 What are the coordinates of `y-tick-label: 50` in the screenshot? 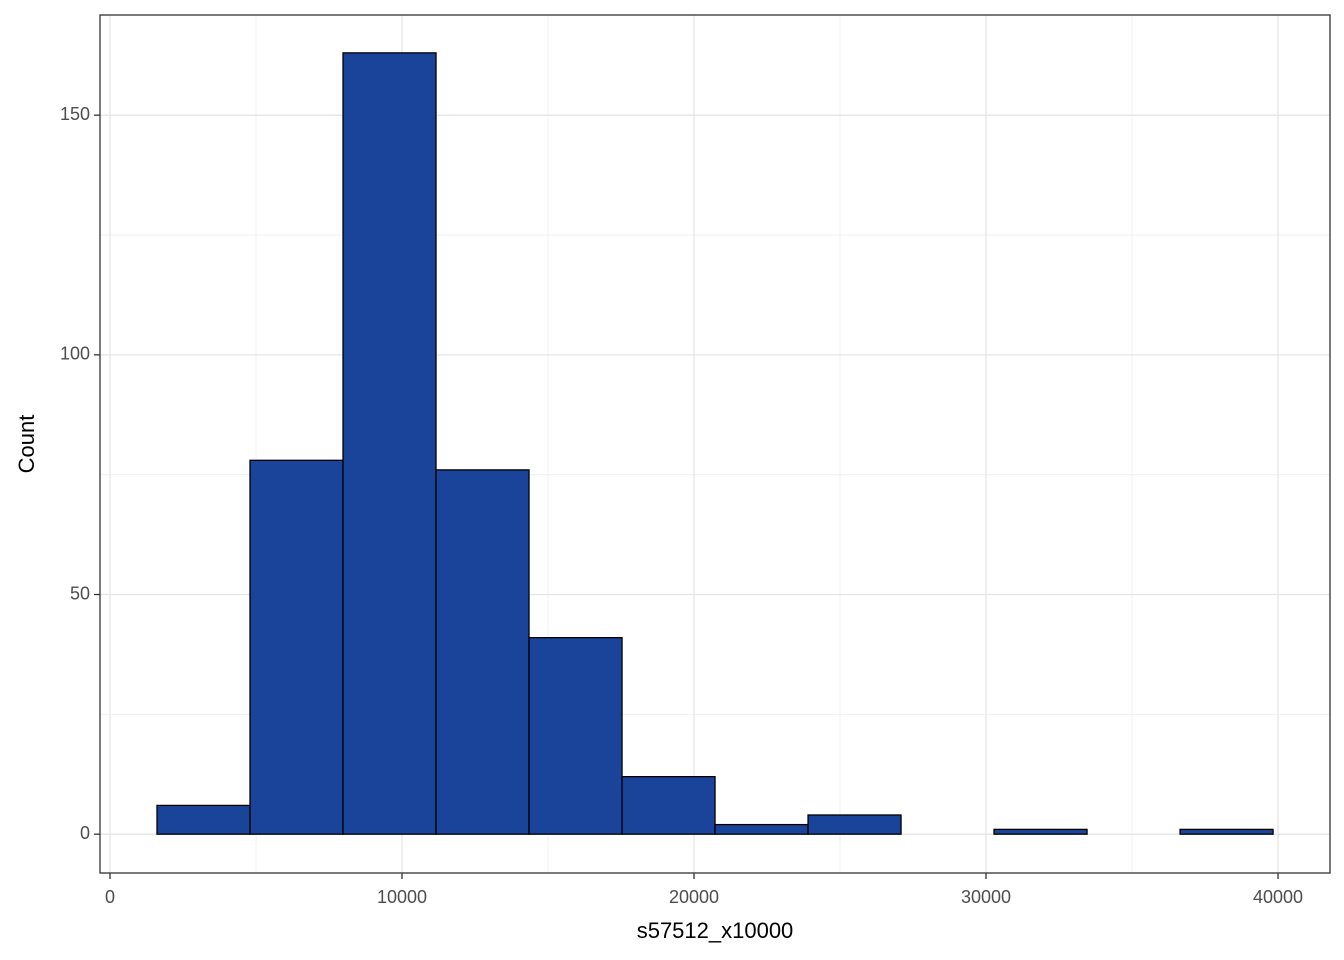 It's located at (80, 593).